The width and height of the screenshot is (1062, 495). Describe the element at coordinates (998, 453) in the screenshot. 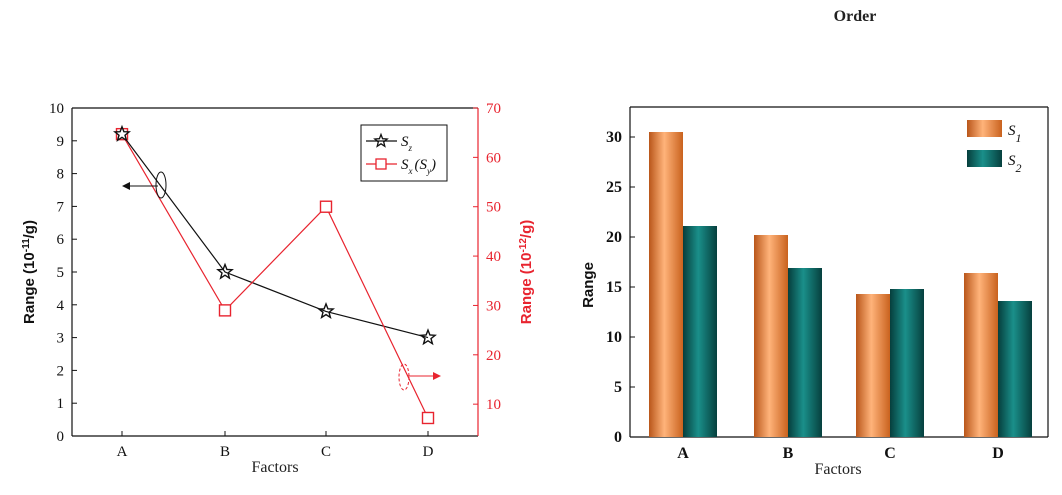

I see `bar-x-tick-label: D` at that location.